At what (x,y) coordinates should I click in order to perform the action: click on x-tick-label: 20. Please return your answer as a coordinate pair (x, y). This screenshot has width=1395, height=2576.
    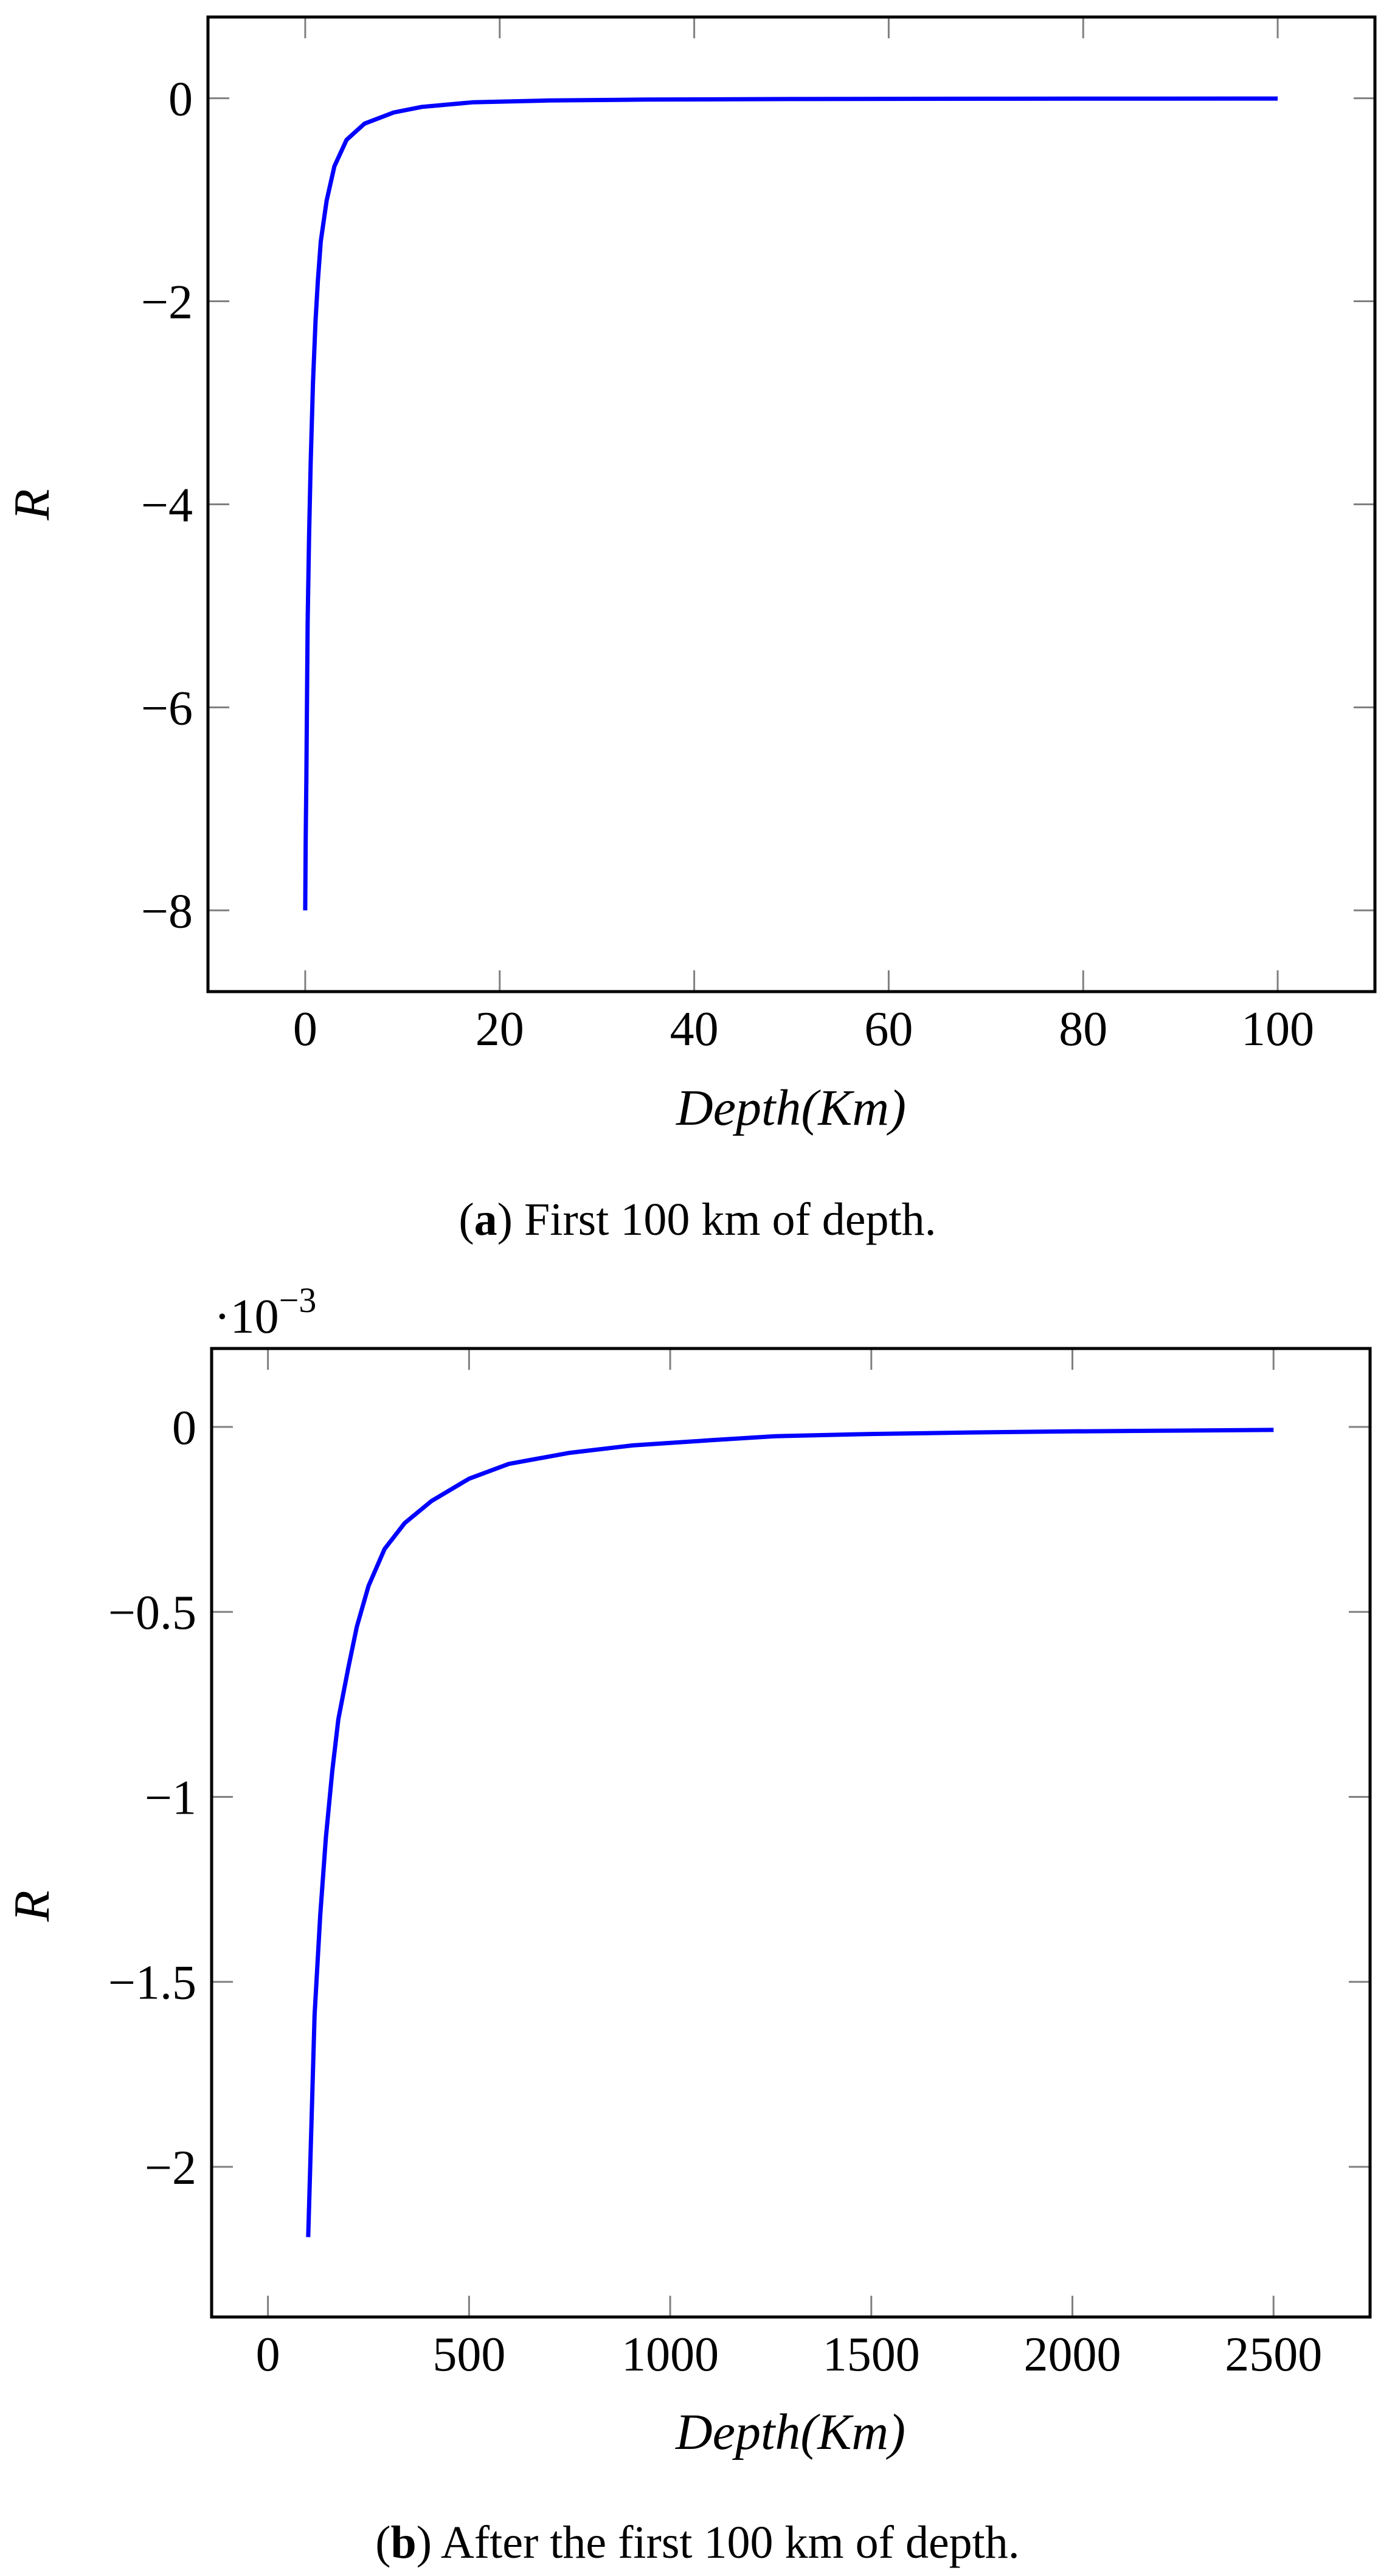
    Looking at the image, I should click on (500, 1029).